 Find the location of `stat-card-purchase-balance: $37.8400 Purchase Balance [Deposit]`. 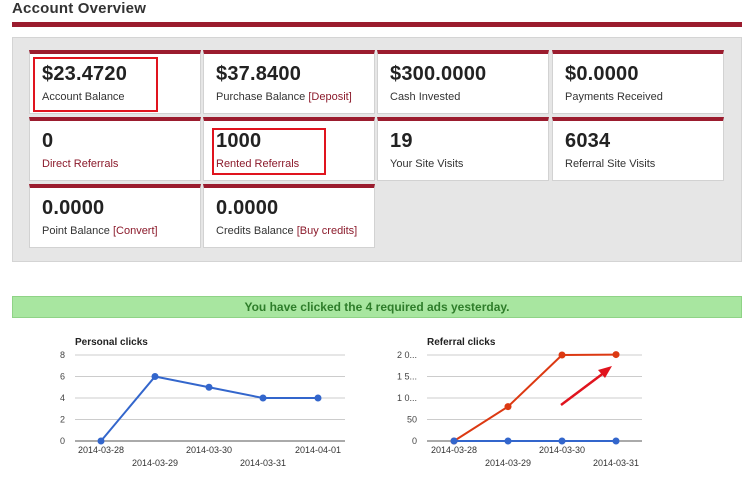

stat-card-purchase-balance: $37.8400 Purchase Balance [Deposit] is located at coordinates (289, 82).